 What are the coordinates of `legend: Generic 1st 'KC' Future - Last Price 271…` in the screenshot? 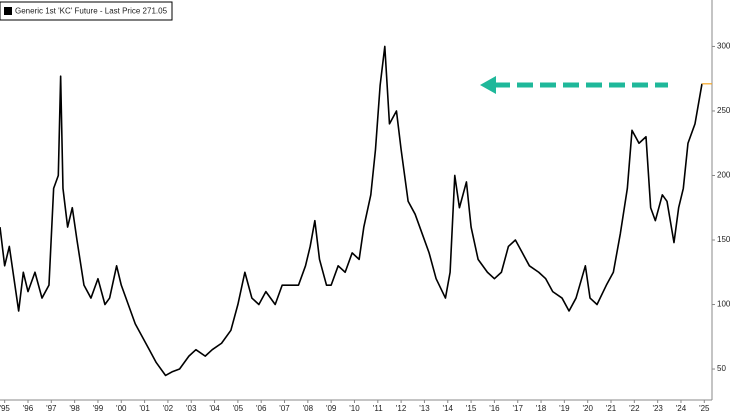 It's located at (86, 11).